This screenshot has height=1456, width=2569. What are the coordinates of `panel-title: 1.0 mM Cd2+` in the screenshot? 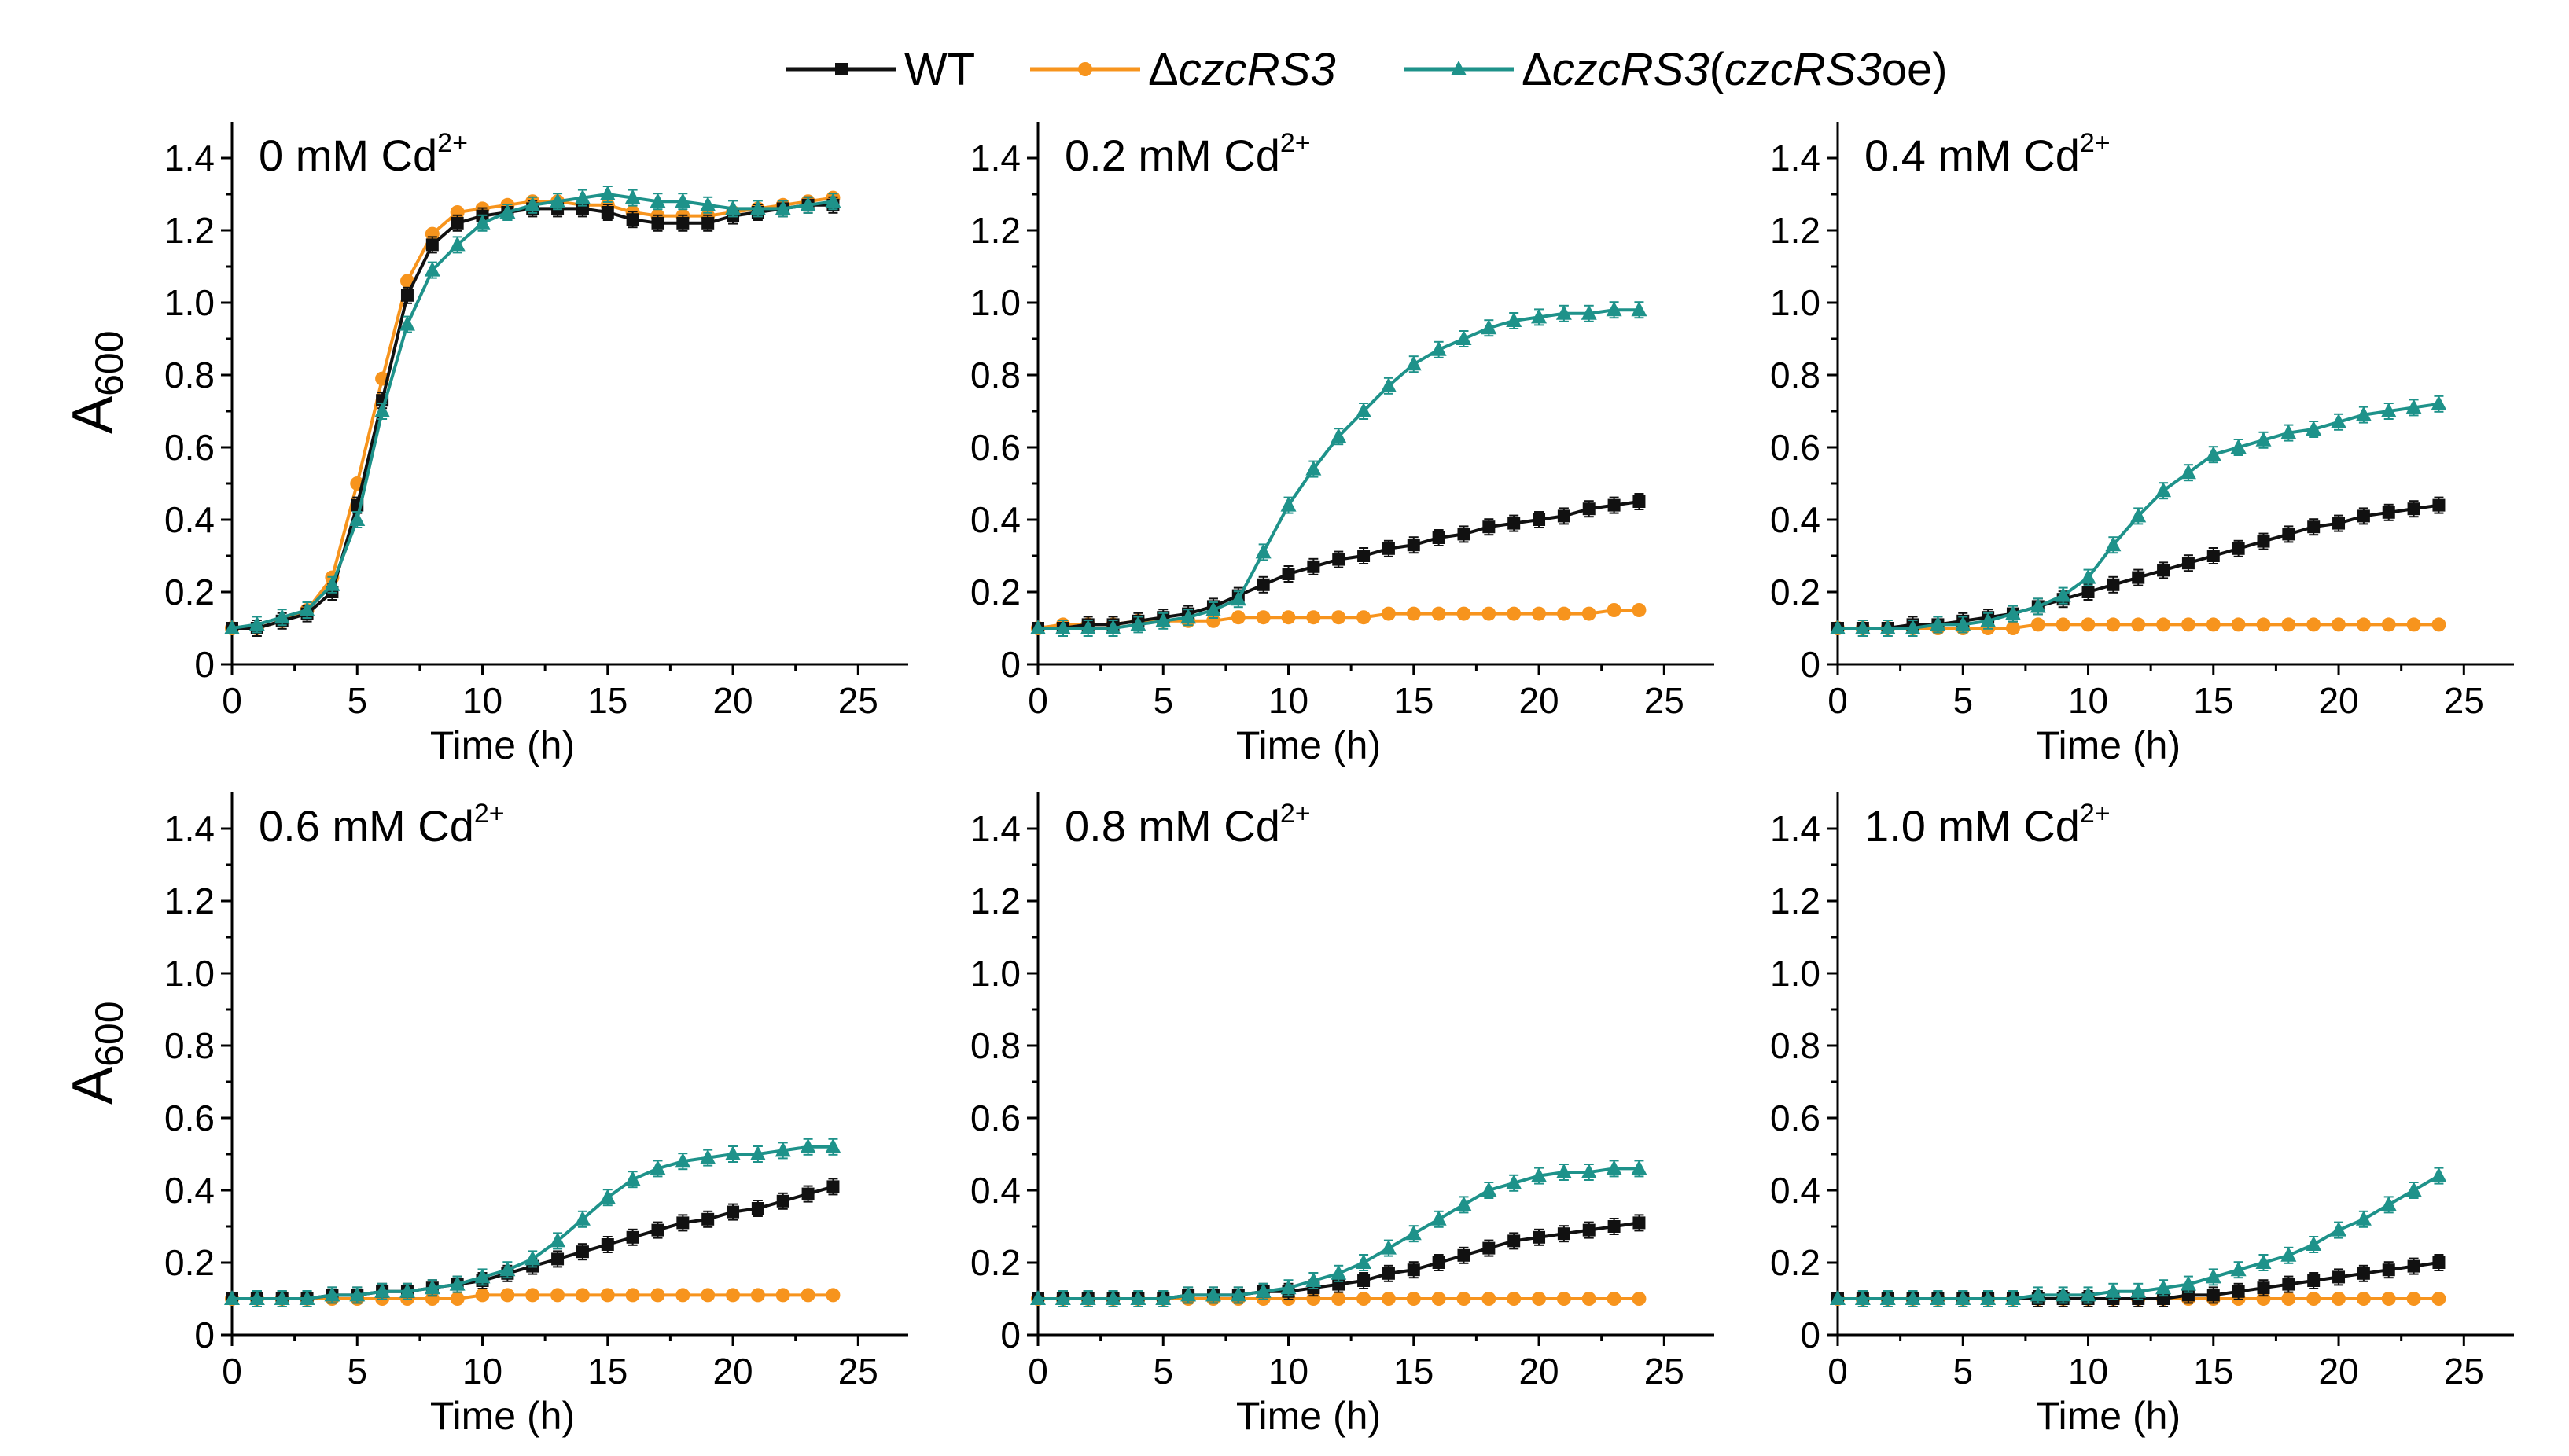 It's located at (1987, 825).